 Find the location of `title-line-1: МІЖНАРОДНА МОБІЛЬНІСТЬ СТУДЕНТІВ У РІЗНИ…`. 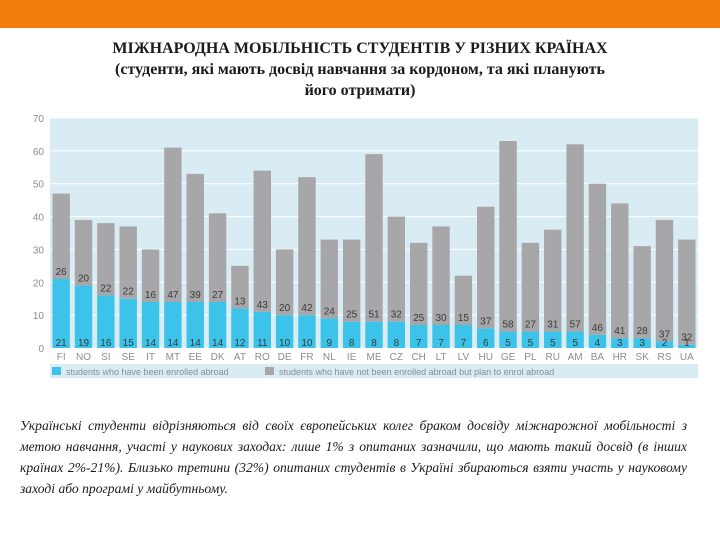

title-line-1: МІЖНАРОДНА МОБІЛЬНІСТЬ СТУДЕНТІВ У РІЗНИ… is located at coordinates (360, 48).